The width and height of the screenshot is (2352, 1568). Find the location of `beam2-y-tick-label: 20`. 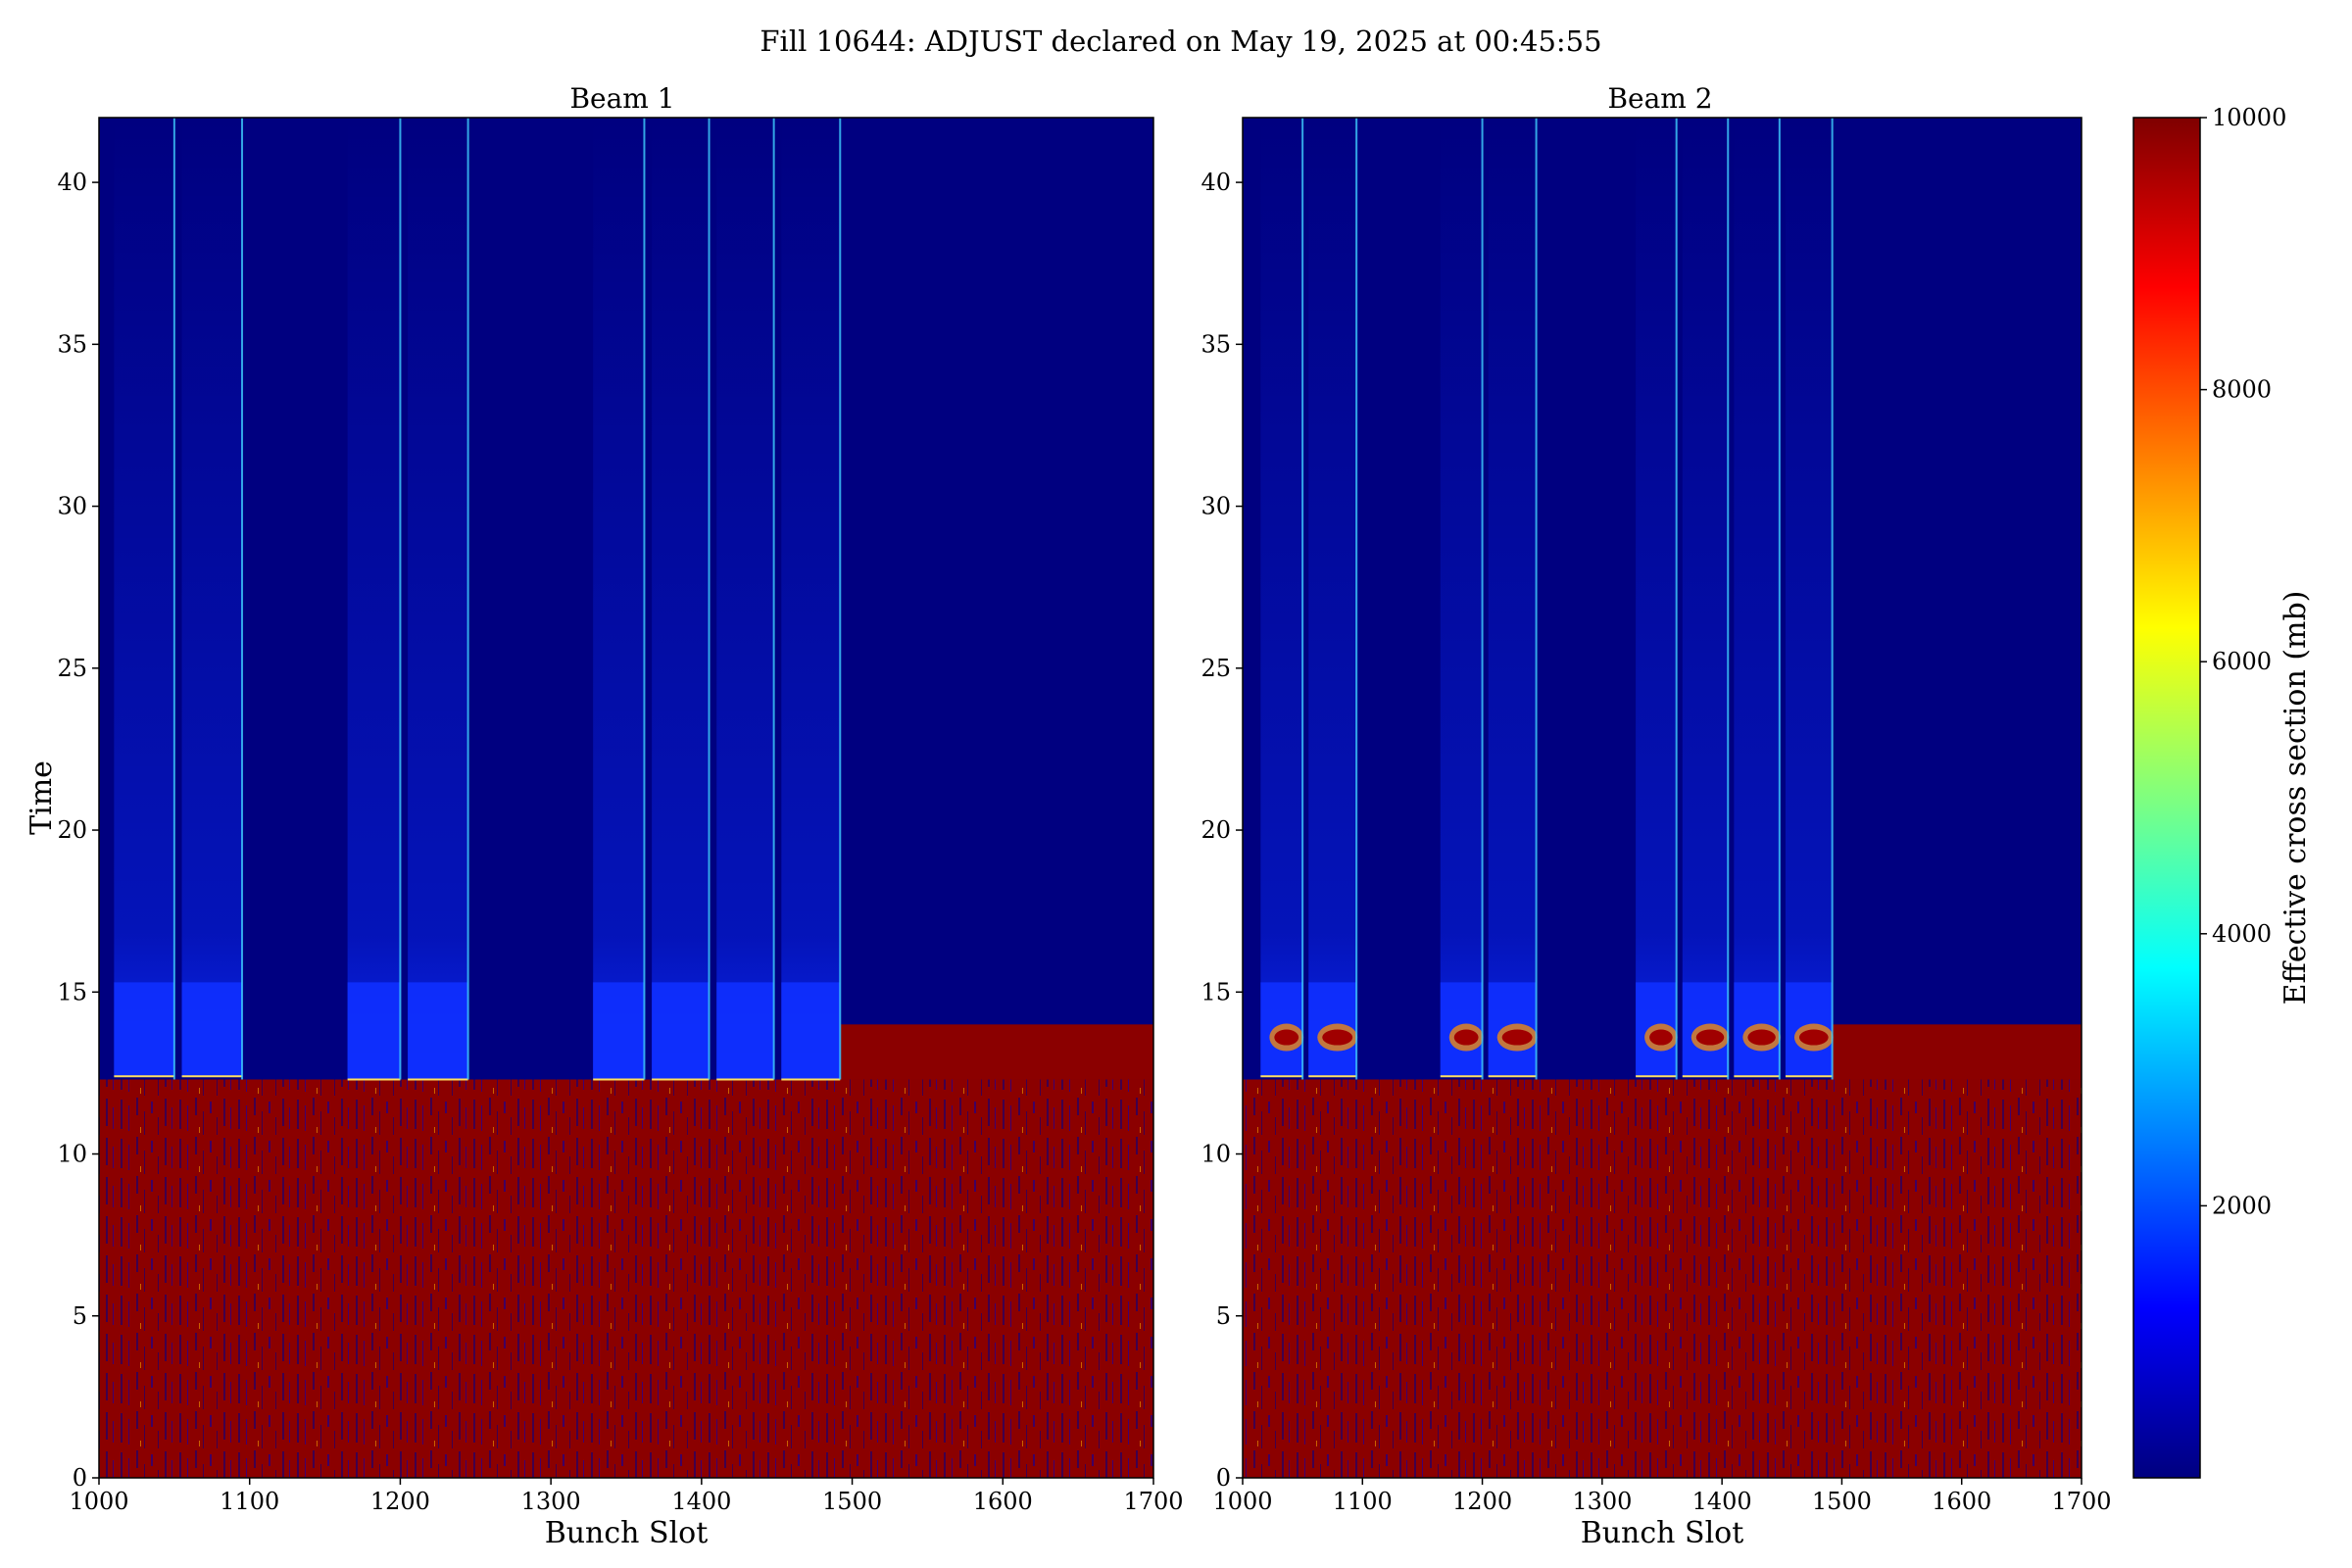

beam2-y-tick-label: 20 is located at coordinates (1215, 830).